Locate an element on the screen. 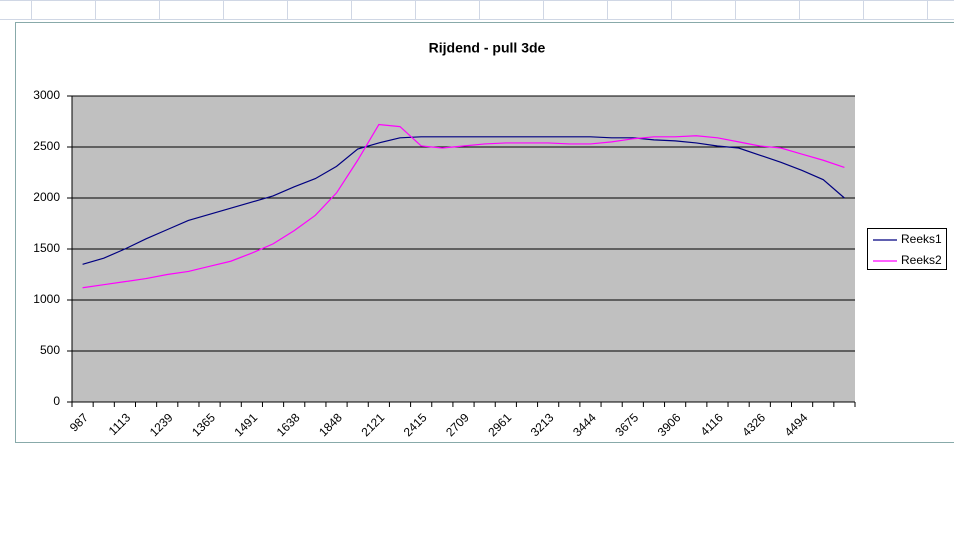 The width and height of the screenshot is (954, 540). y-tick-label: 0 is located at coordinates (56, 401).